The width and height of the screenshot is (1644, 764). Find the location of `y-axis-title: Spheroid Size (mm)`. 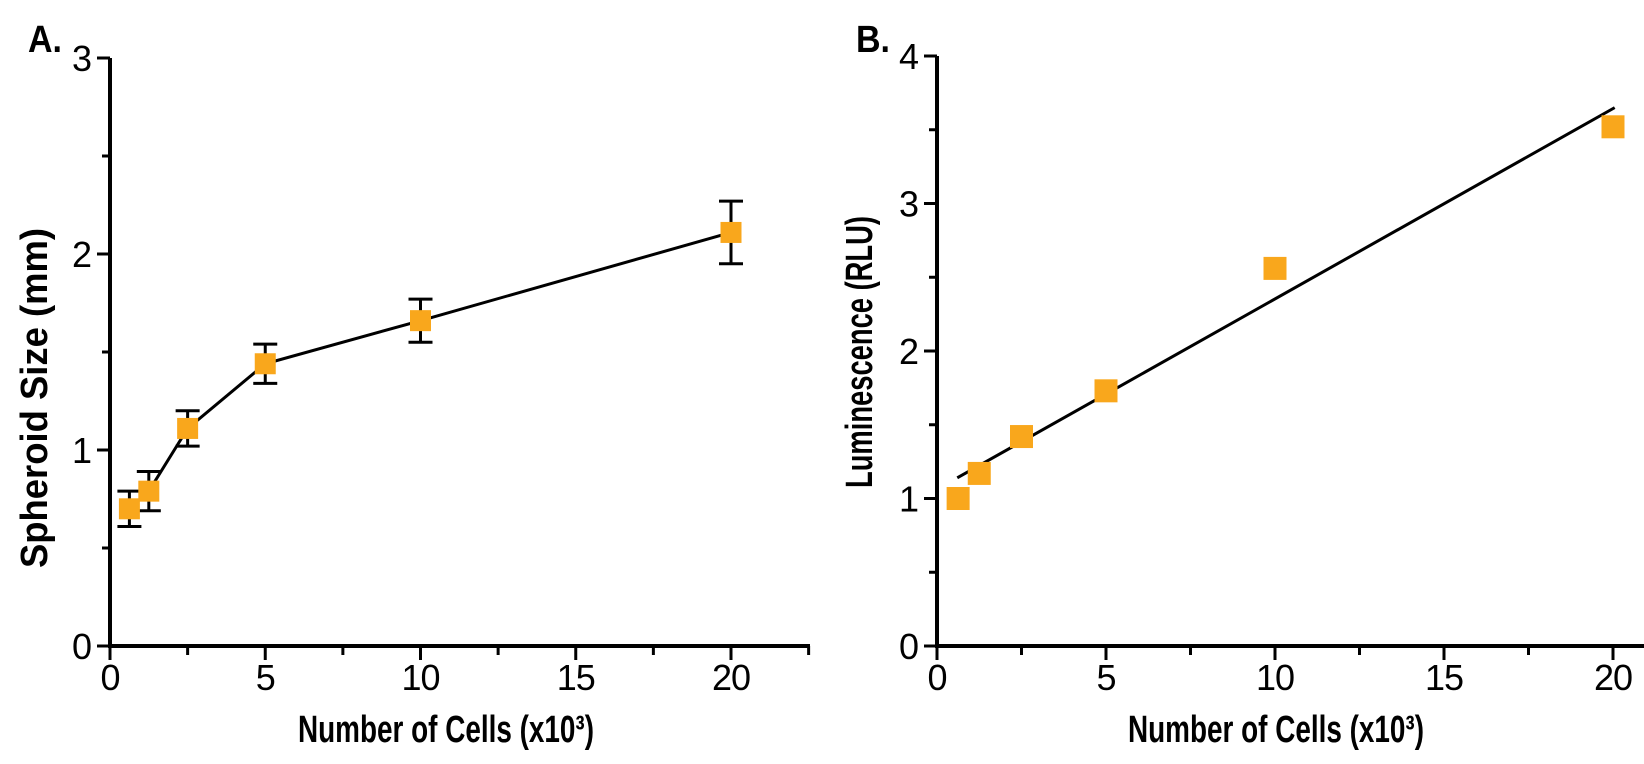

y-axis-title: Spheroid Size (mm) is located at coordinates (35, 398).